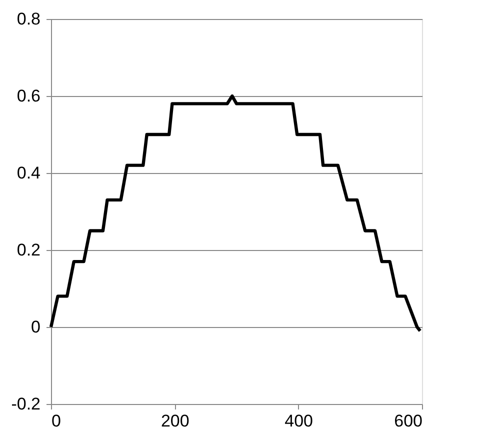  I want to click on x-tick-label: 200, so click(175, 421).